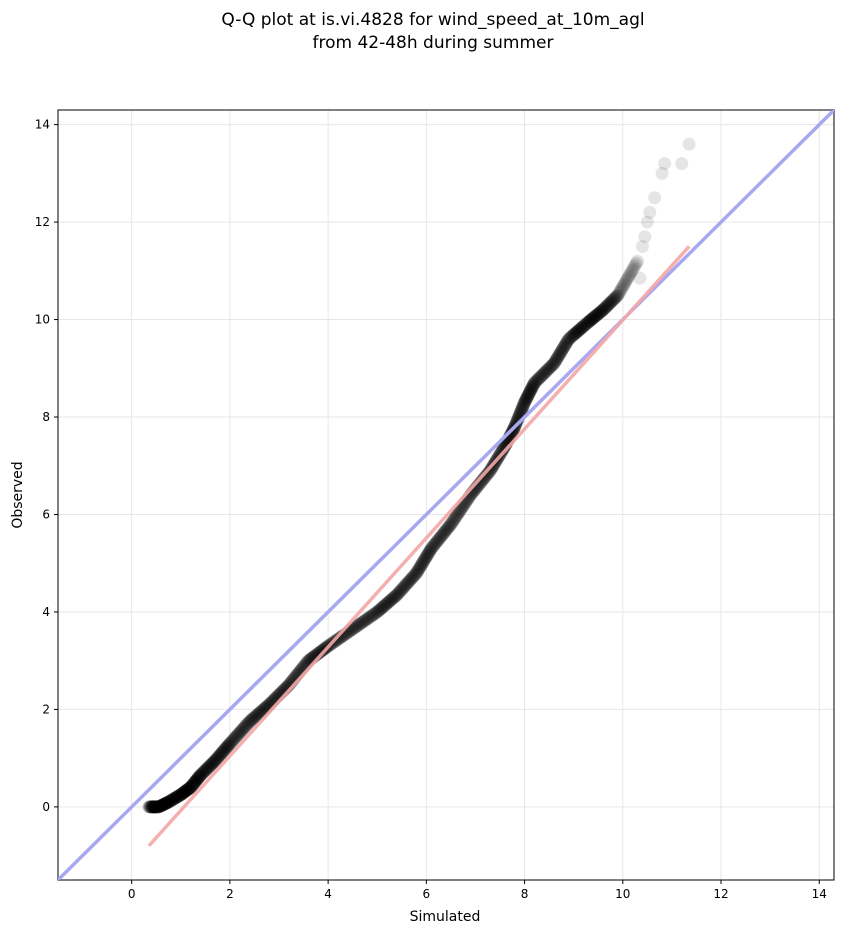 The width and height of the screenshot is (842, 934). Describe the element at coordinates (720, 894) in the screenshot. I see `x-tick-label: 12` at that location.